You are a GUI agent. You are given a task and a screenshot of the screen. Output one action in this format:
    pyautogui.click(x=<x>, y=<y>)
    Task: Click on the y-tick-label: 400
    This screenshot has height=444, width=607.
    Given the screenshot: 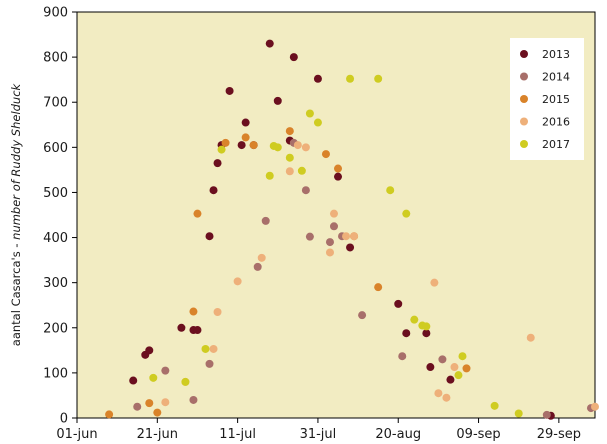 What is the action you would take?
    pyautogui.click(x=55, y=238)
    